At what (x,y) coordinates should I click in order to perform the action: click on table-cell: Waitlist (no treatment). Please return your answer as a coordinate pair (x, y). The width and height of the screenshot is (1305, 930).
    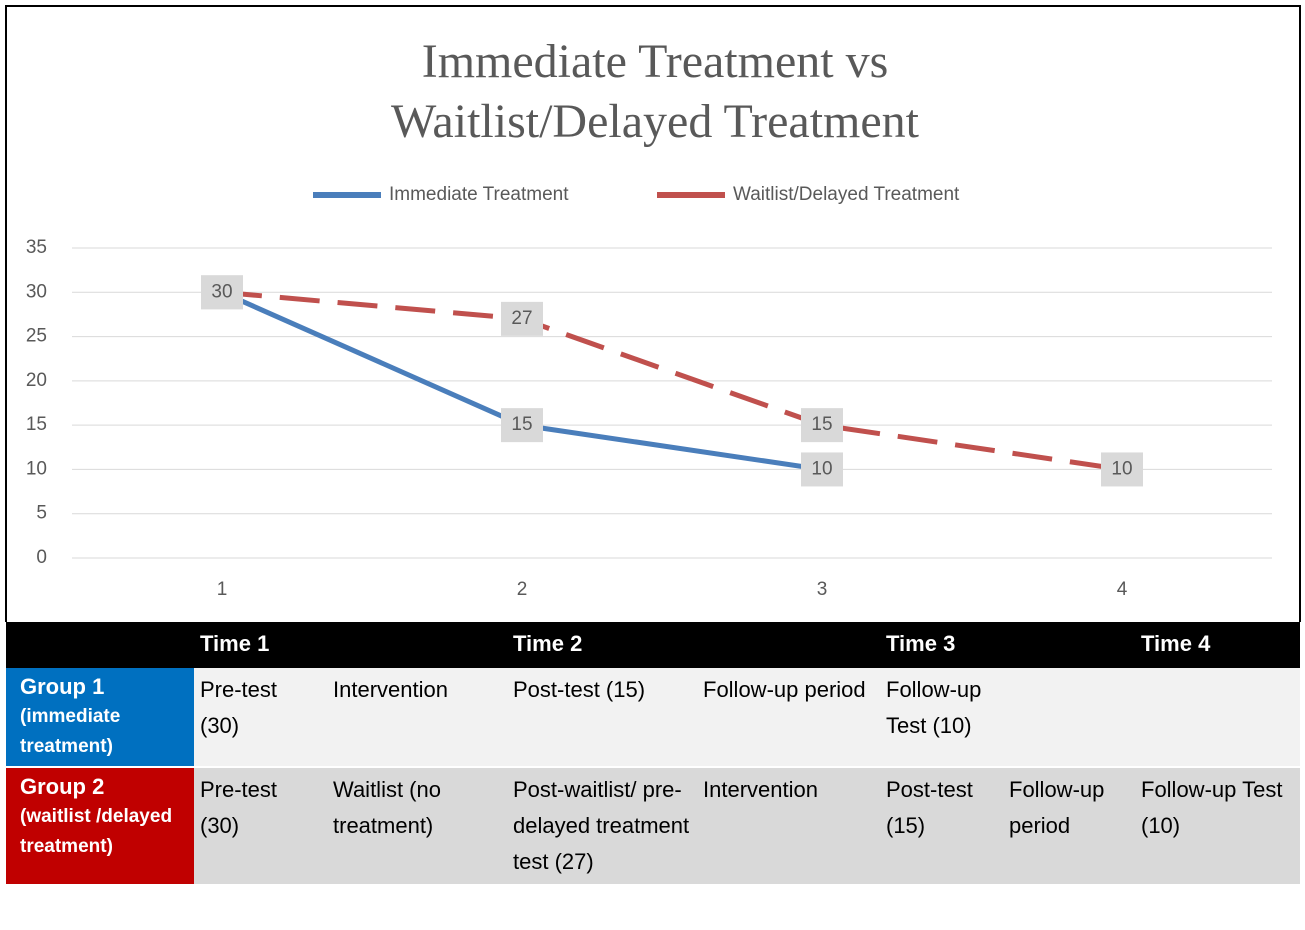
    Looking at the image, I should click on (387, 807).